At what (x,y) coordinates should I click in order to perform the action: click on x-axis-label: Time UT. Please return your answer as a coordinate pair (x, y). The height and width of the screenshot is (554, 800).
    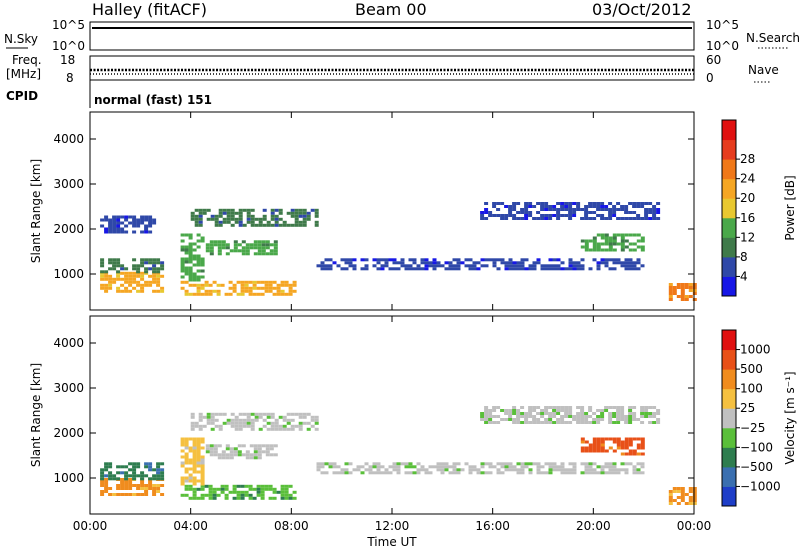
    Looking at the image, I should click on (391, 542).